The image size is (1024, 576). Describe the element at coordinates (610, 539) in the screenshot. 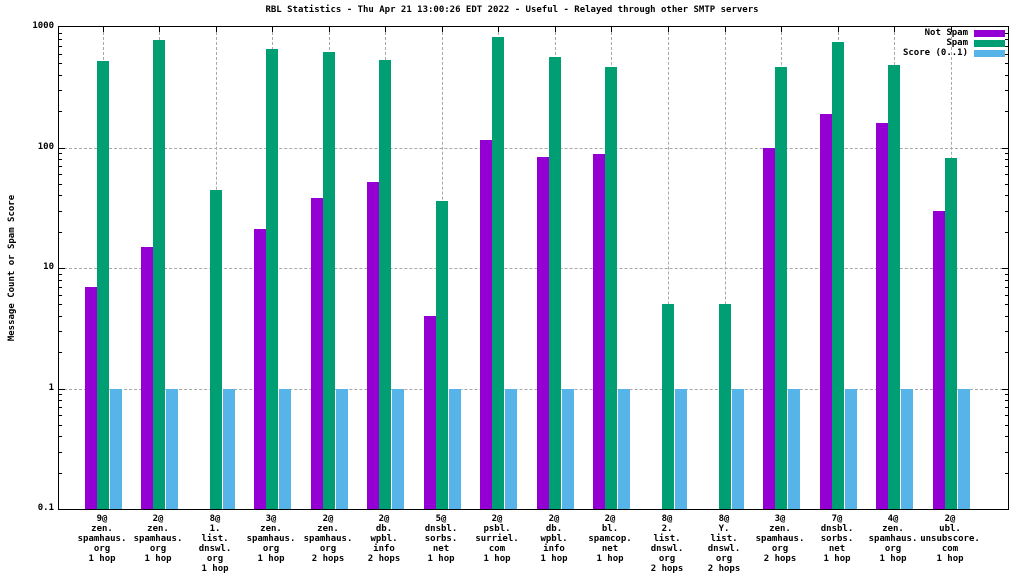

I see `x-category-label: 2@ bl. spamcop. net 1 hop` at that location.